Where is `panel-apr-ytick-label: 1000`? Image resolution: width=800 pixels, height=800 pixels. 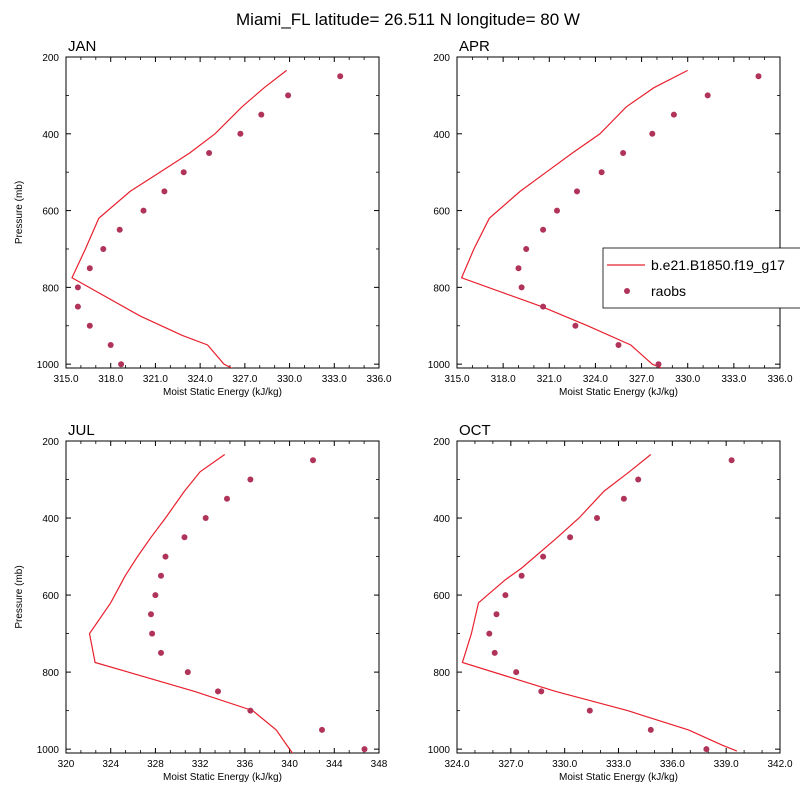 panel-apr-ytick-label: 1000 is located at coordinates (439, 365).